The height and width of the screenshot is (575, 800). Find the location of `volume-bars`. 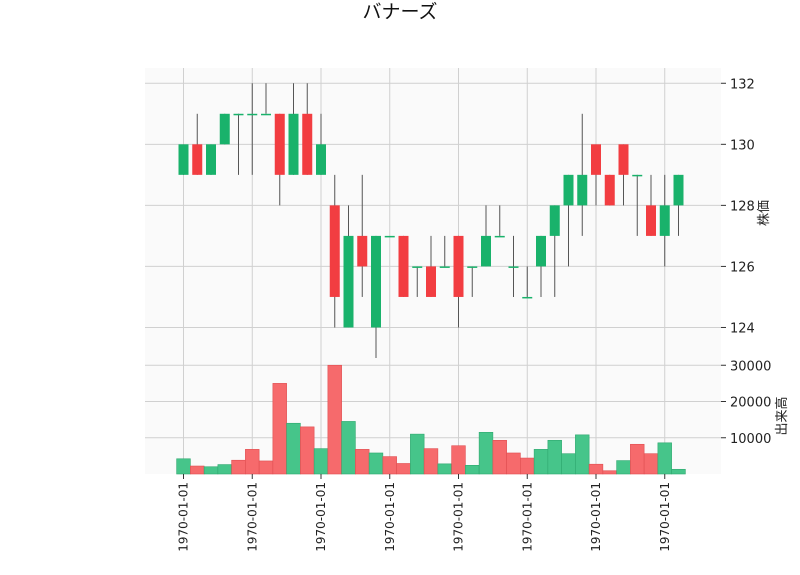

volume-bars is located at coordinates (431, 419).